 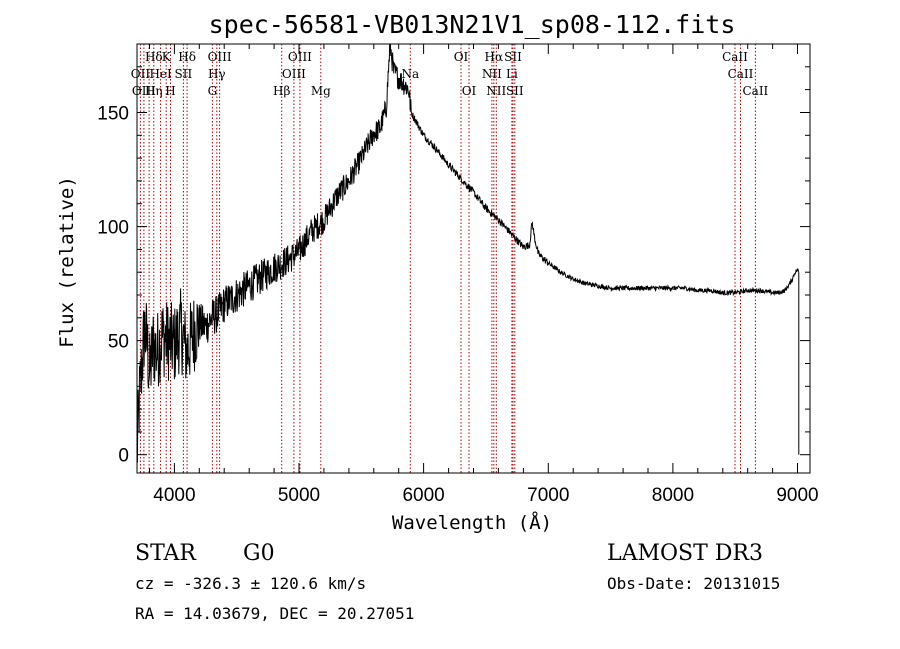 What do you see at coordinates (797, 495) in the screenshot?
I see `x-tick-label: 9000` at bounding box center [797, 495].